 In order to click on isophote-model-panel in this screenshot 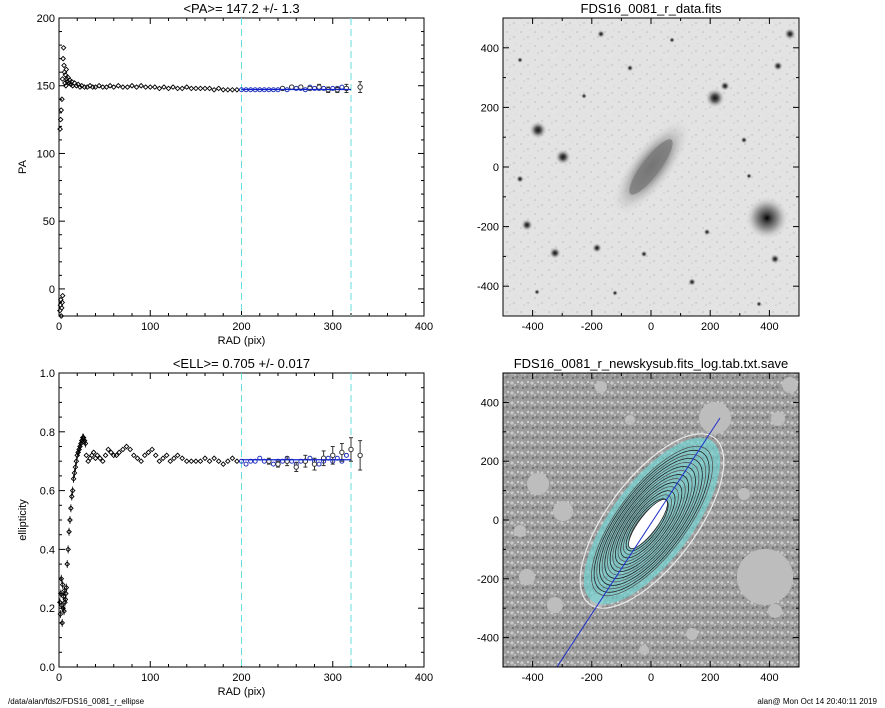, I will do `click(651, 520)`.